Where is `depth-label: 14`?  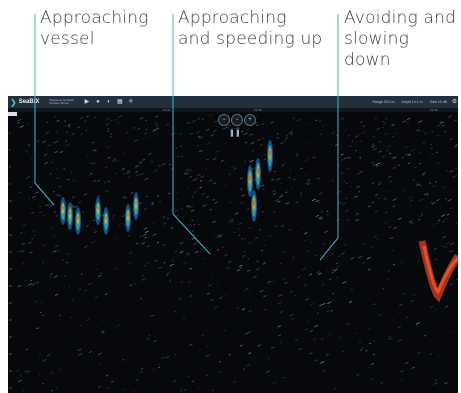
depth-label: 14 is located at coordinates (10, 235).